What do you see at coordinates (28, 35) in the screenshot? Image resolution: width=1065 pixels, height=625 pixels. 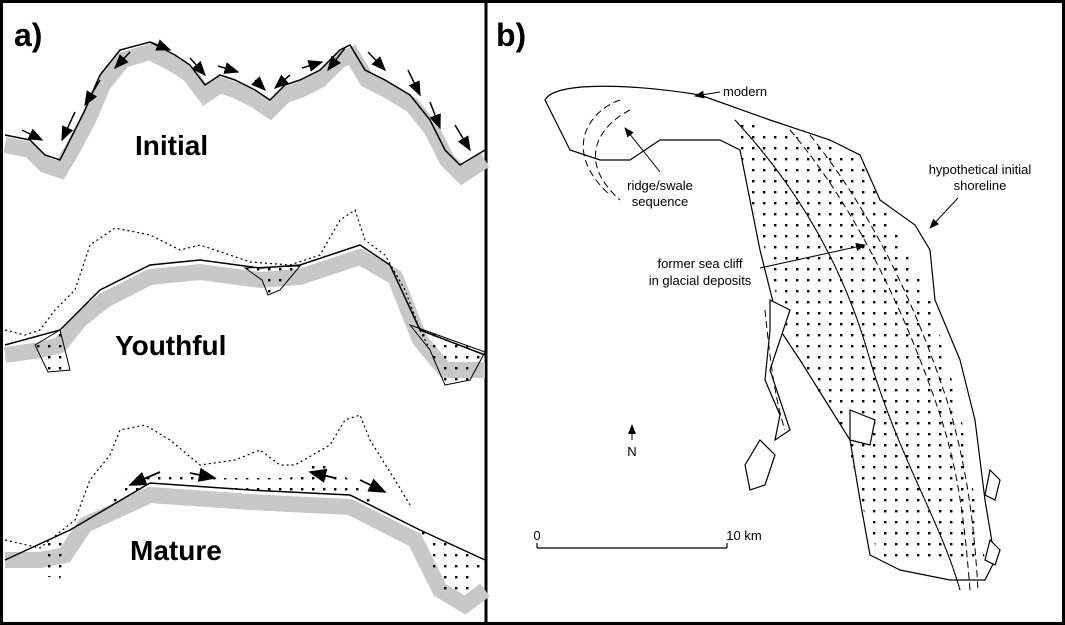 I see `panel-label: a)` at bounding box center [28, 35].